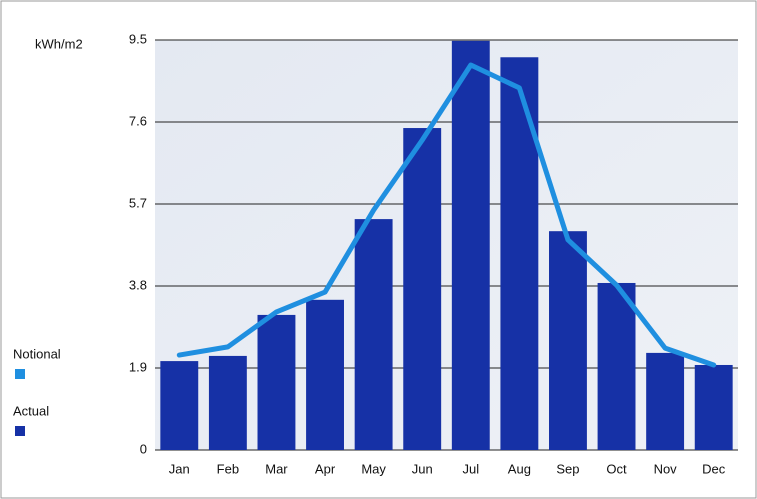  What do you see at coordinates (138, 38) in the screenshot?
I see `y-tick-label: 9.5` at bounding box center [138, 38].